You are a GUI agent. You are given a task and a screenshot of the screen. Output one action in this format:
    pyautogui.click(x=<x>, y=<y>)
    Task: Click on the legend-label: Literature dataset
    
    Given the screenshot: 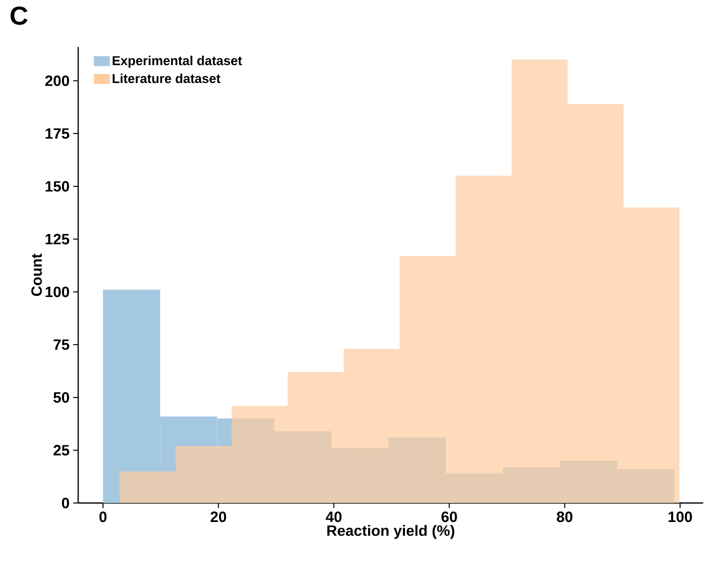 What is the action you would take?
    pyautogui.click(x=166, y=79)
    